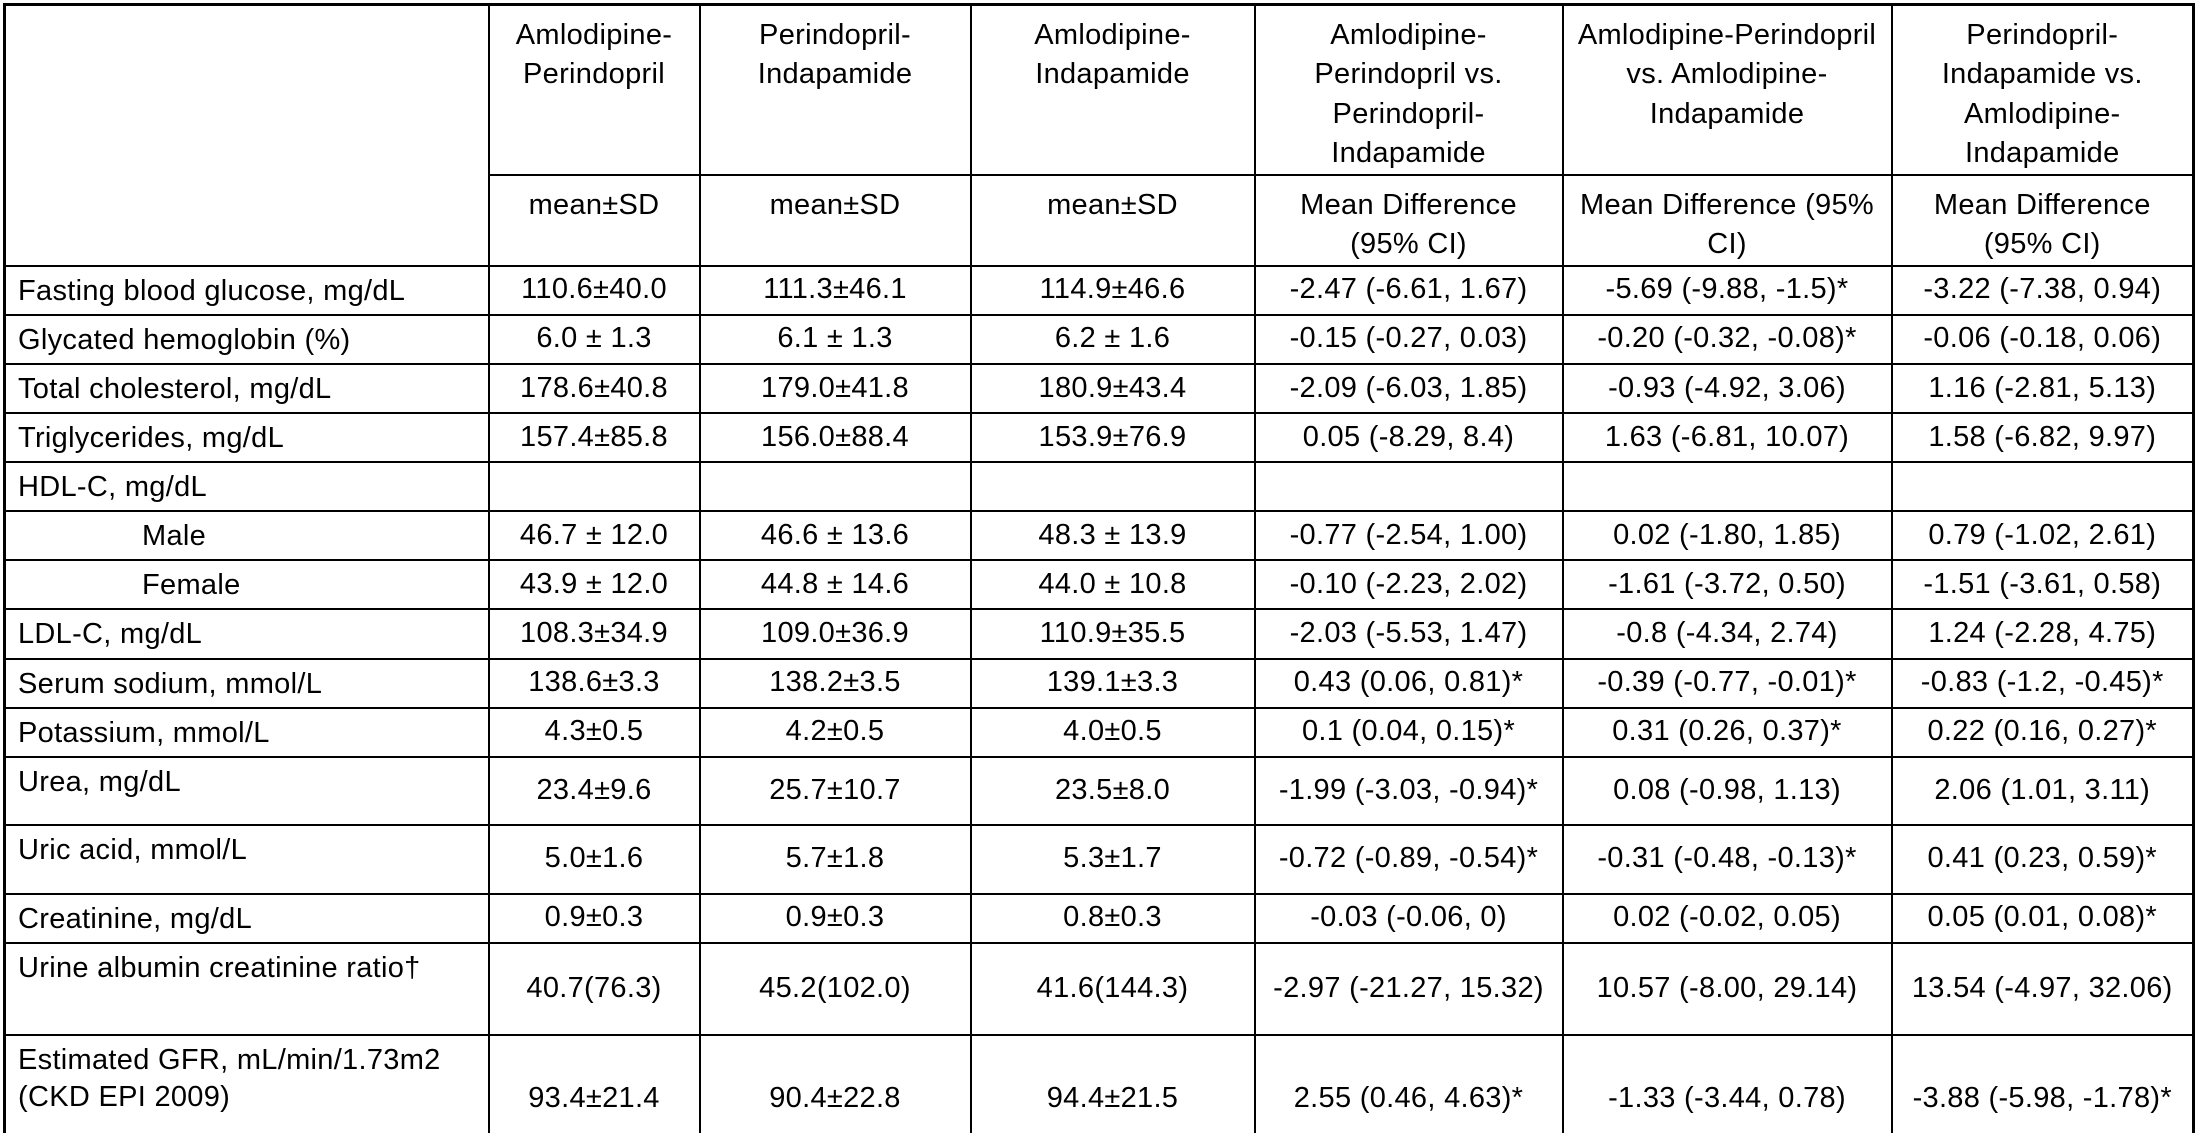  Describe the element at coordinates (2042, 1083) in the screenshot. I see `value-cell: -3.88 (-5.98, -1.78)*` at that location.